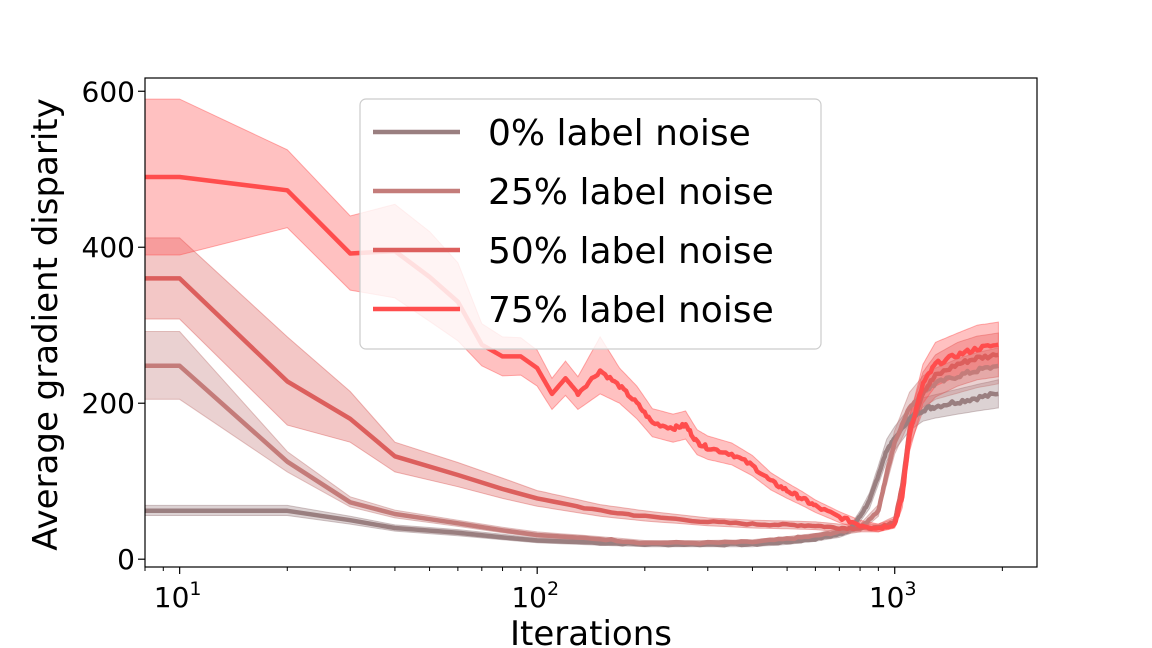 The height and width of the screenshot is (648, 1152). What do you see at coordinates (591, 631) in the screenshot?
I see `x-axis-label: Iterations` at bounding box center [591, 631].